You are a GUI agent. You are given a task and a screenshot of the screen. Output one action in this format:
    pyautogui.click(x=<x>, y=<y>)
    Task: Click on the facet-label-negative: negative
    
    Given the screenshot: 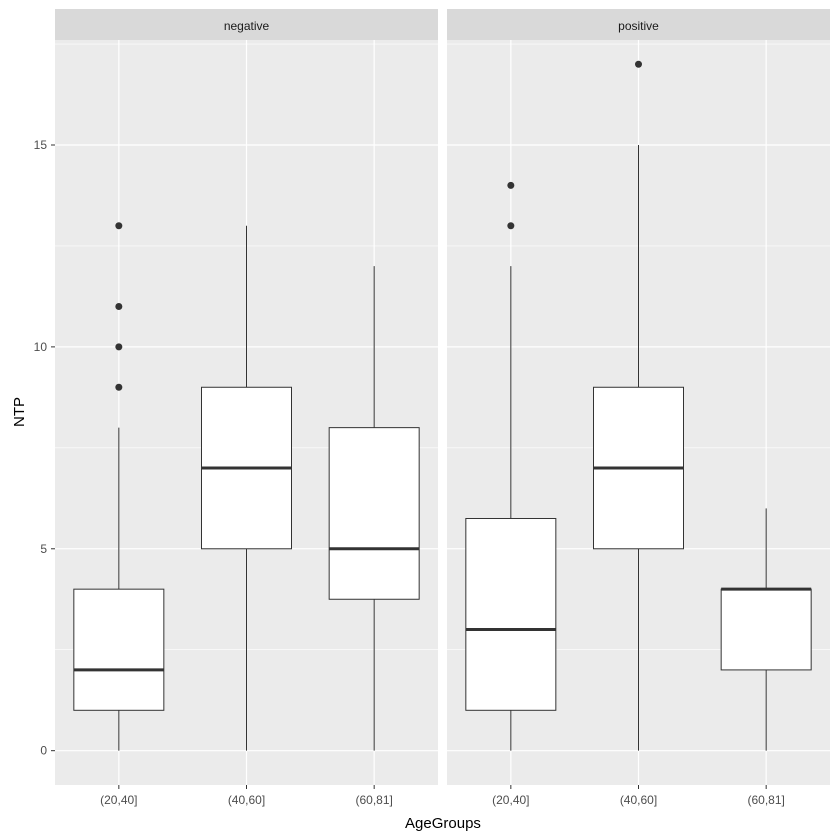 What is the action you would take?
    pyautogui.click(x=247, y=26)
    